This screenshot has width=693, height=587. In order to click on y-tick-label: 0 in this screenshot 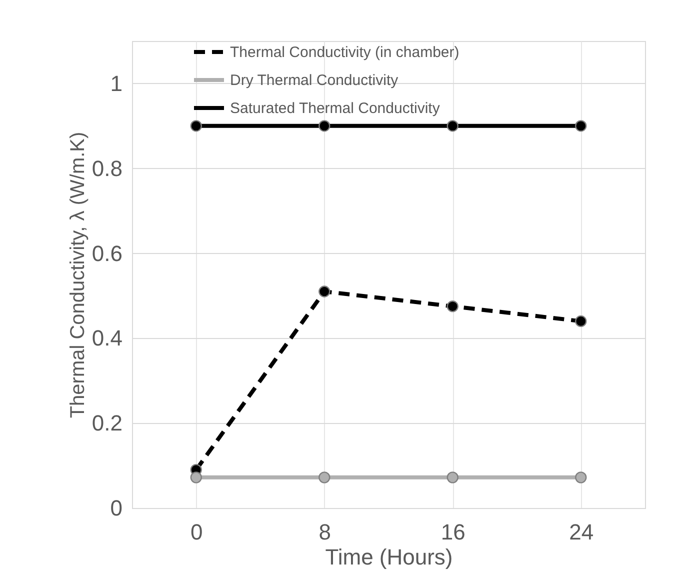, I will do `click(116, 508)`.